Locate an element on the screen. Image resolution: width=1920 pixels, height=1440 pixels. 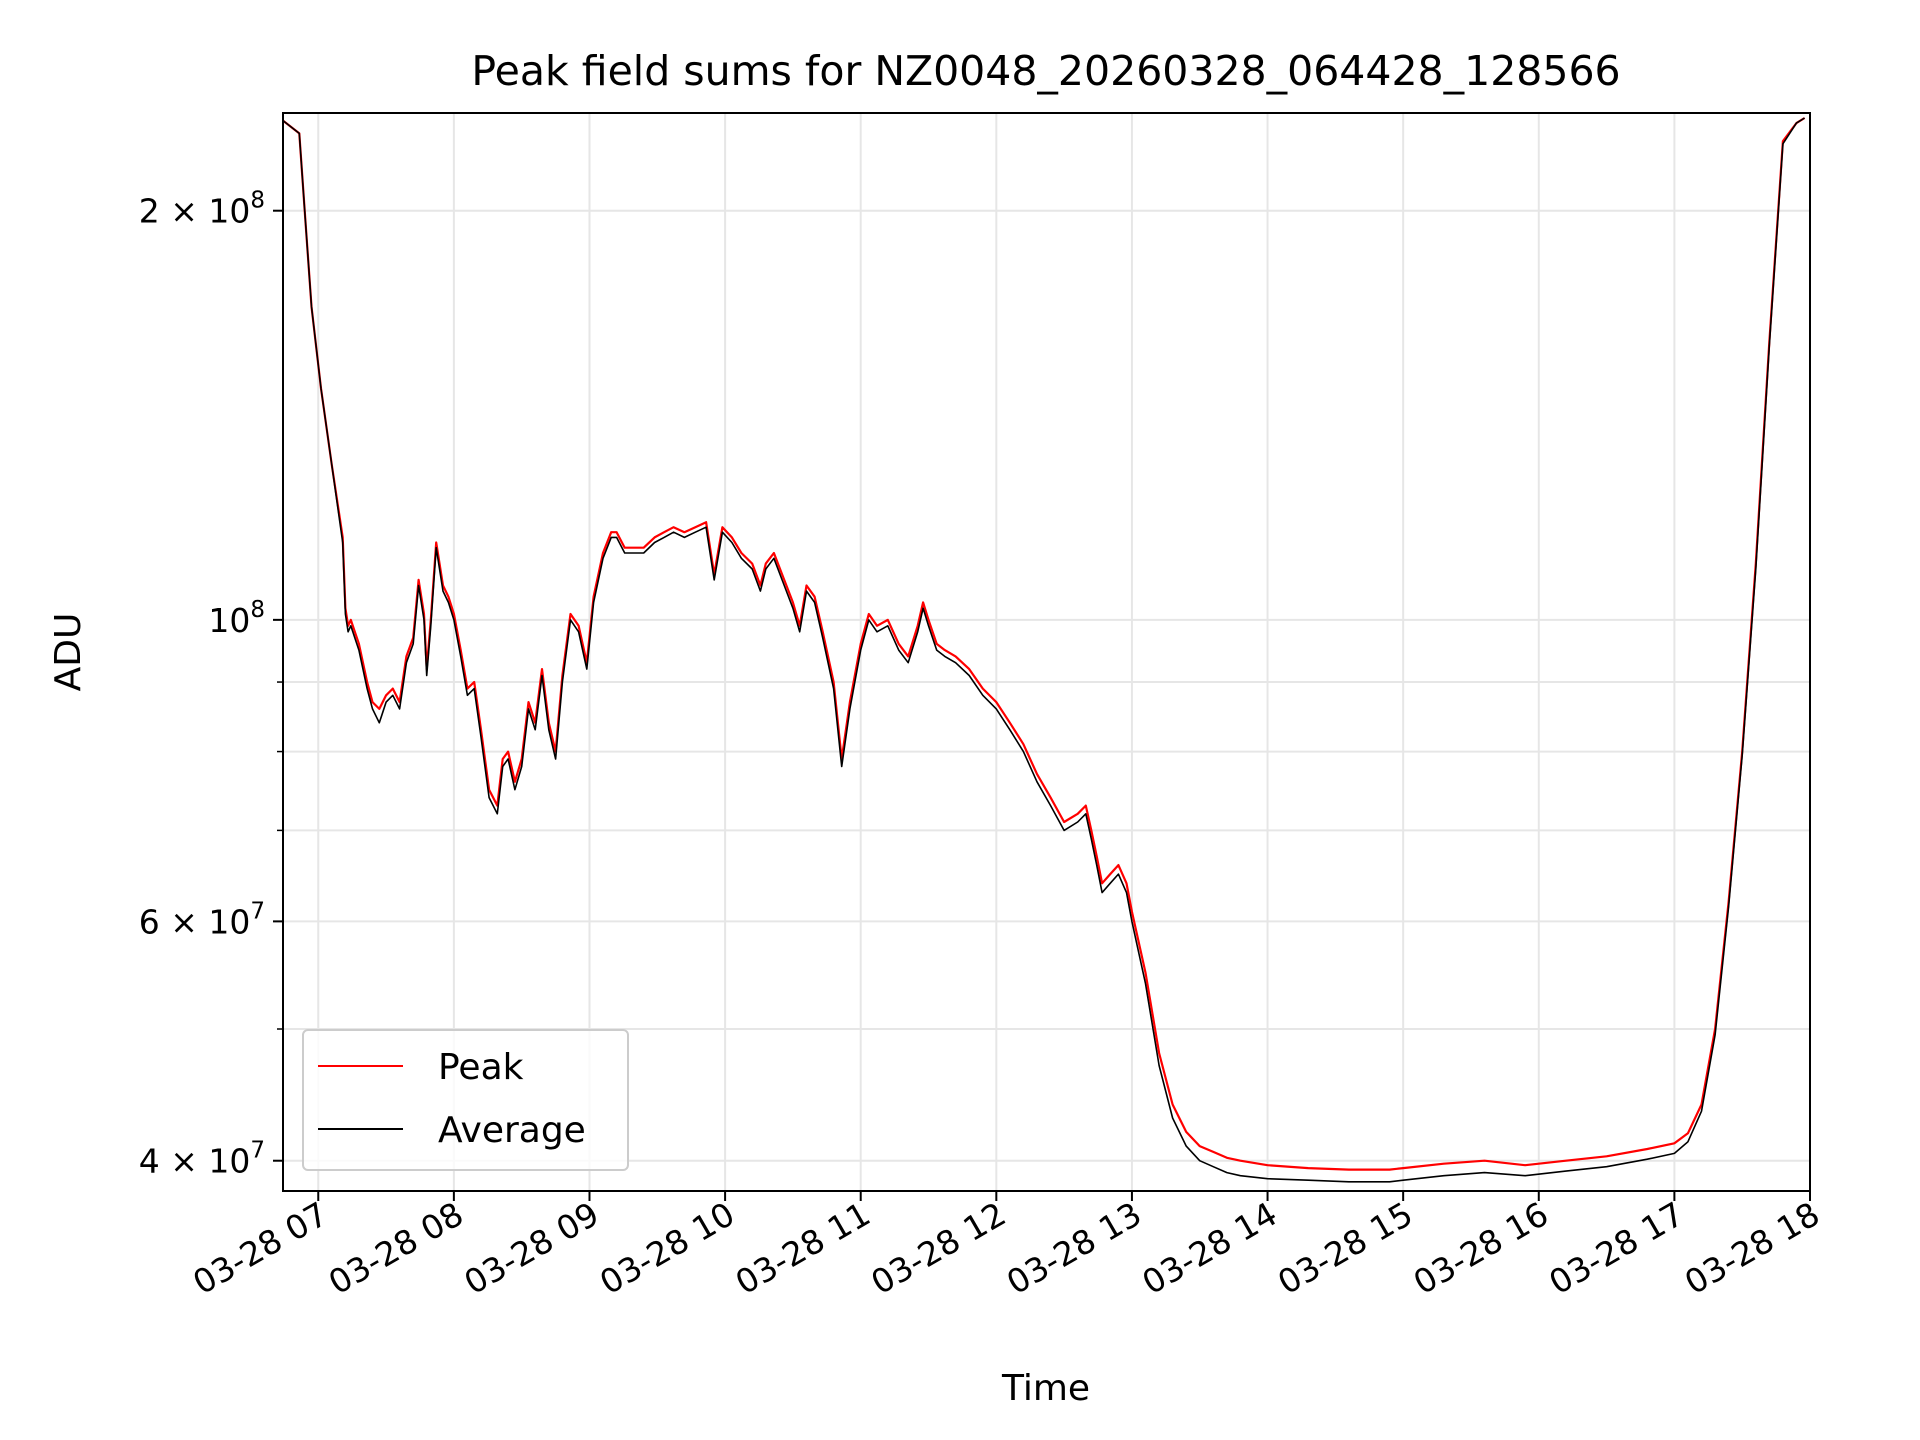
y-tick-label: 6 × 107 is located at coordinates (202, 919).